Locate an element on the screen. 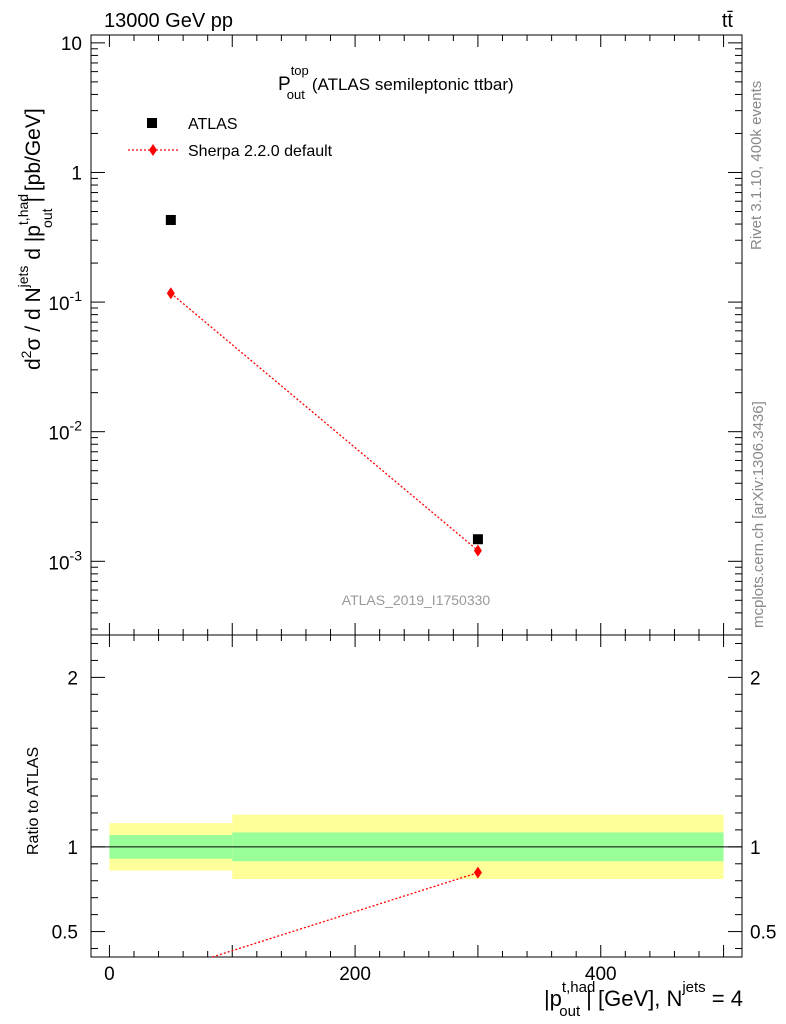 The width and height of the screenshot is (786, 1024). x-tick-label: 0 is located at coordinates (109, 974).